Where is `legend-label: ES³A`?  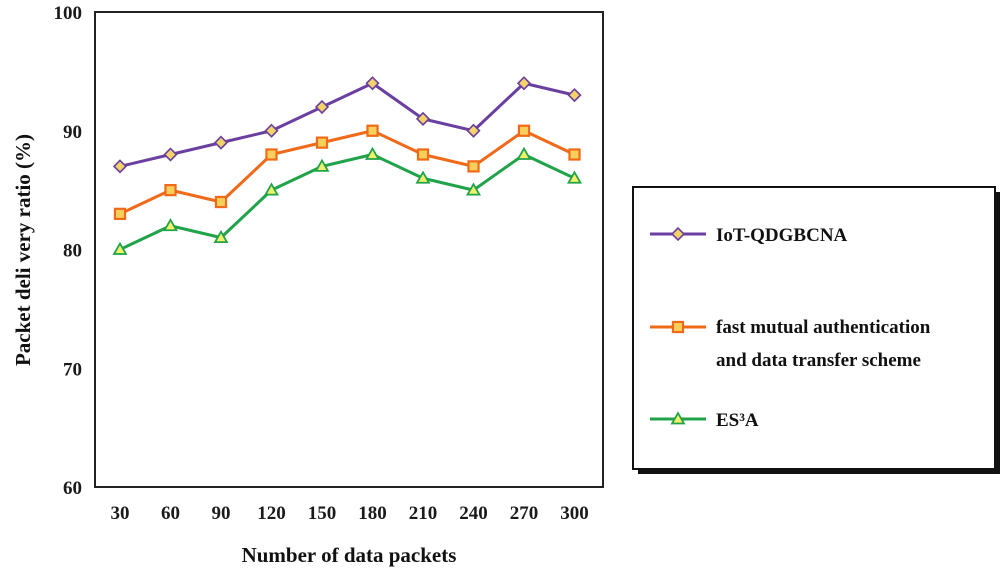 legend-label: ES³A is located at coordinates (737, 420).